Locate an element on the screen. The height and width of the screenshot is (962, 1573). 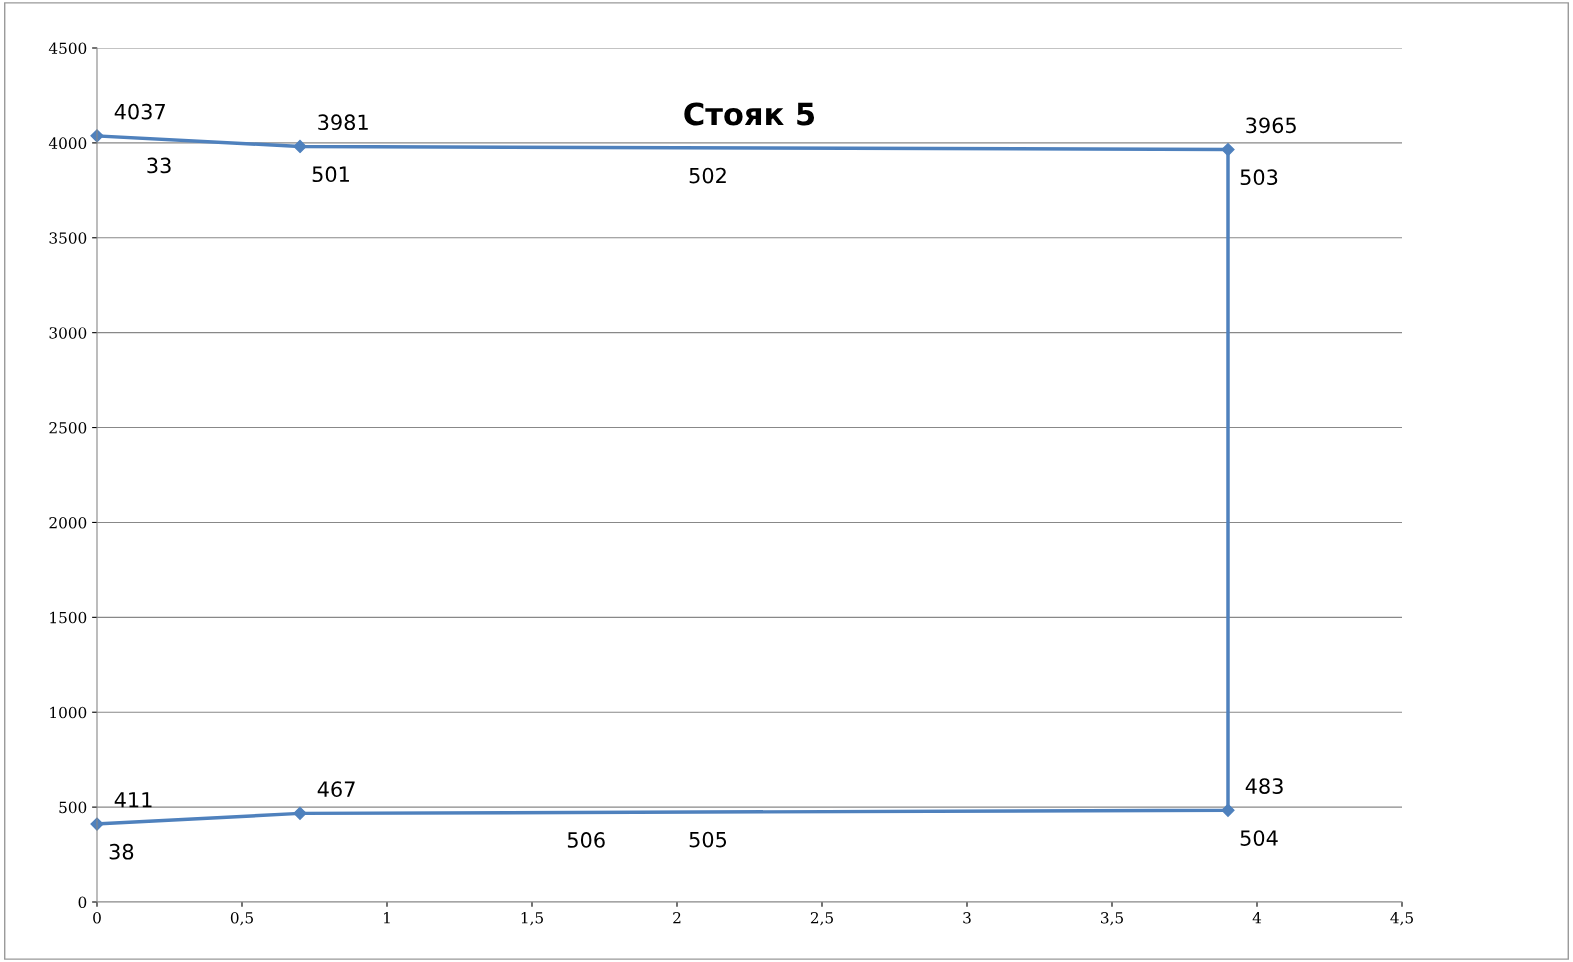
x-tick-label: 1 is located at coordinates (387, 917).